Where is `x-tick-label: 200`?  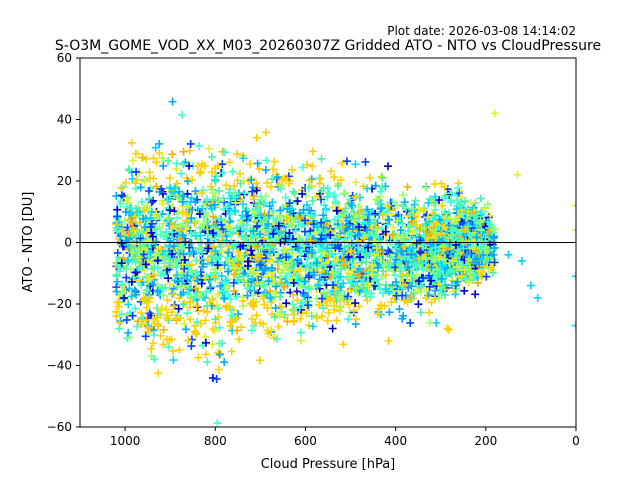
x-tick-label: 200 is located at coordinates (485, 441).